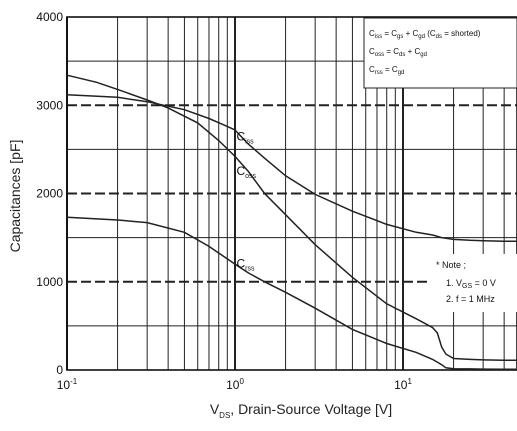 Image resolution: width=517 pixels, height=431 pixels. I want to click on x-axis-title-sub: DS, so click(224, 415).